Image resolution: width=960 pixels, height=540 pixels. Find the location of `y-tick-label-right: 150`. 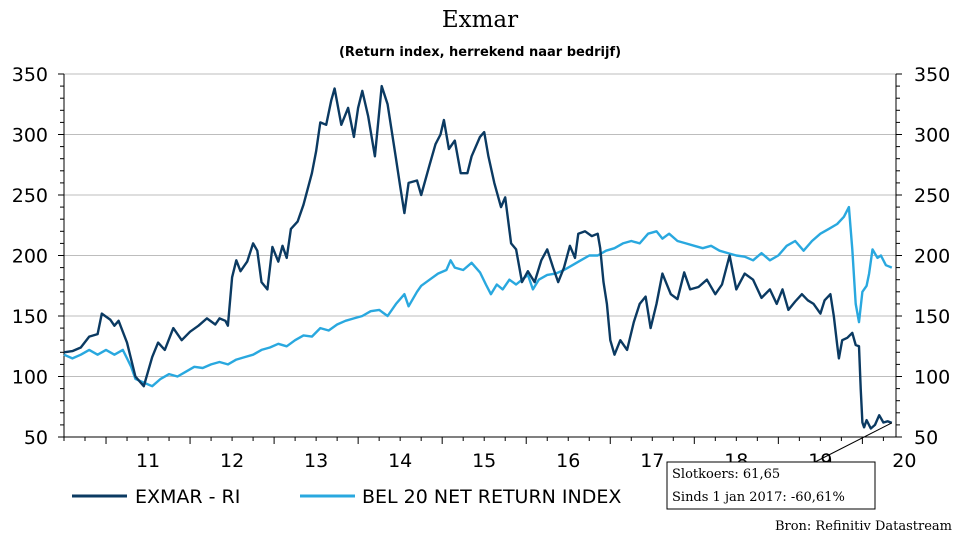

y-tick-label-right: 150 is located at coordinates (932, 317).